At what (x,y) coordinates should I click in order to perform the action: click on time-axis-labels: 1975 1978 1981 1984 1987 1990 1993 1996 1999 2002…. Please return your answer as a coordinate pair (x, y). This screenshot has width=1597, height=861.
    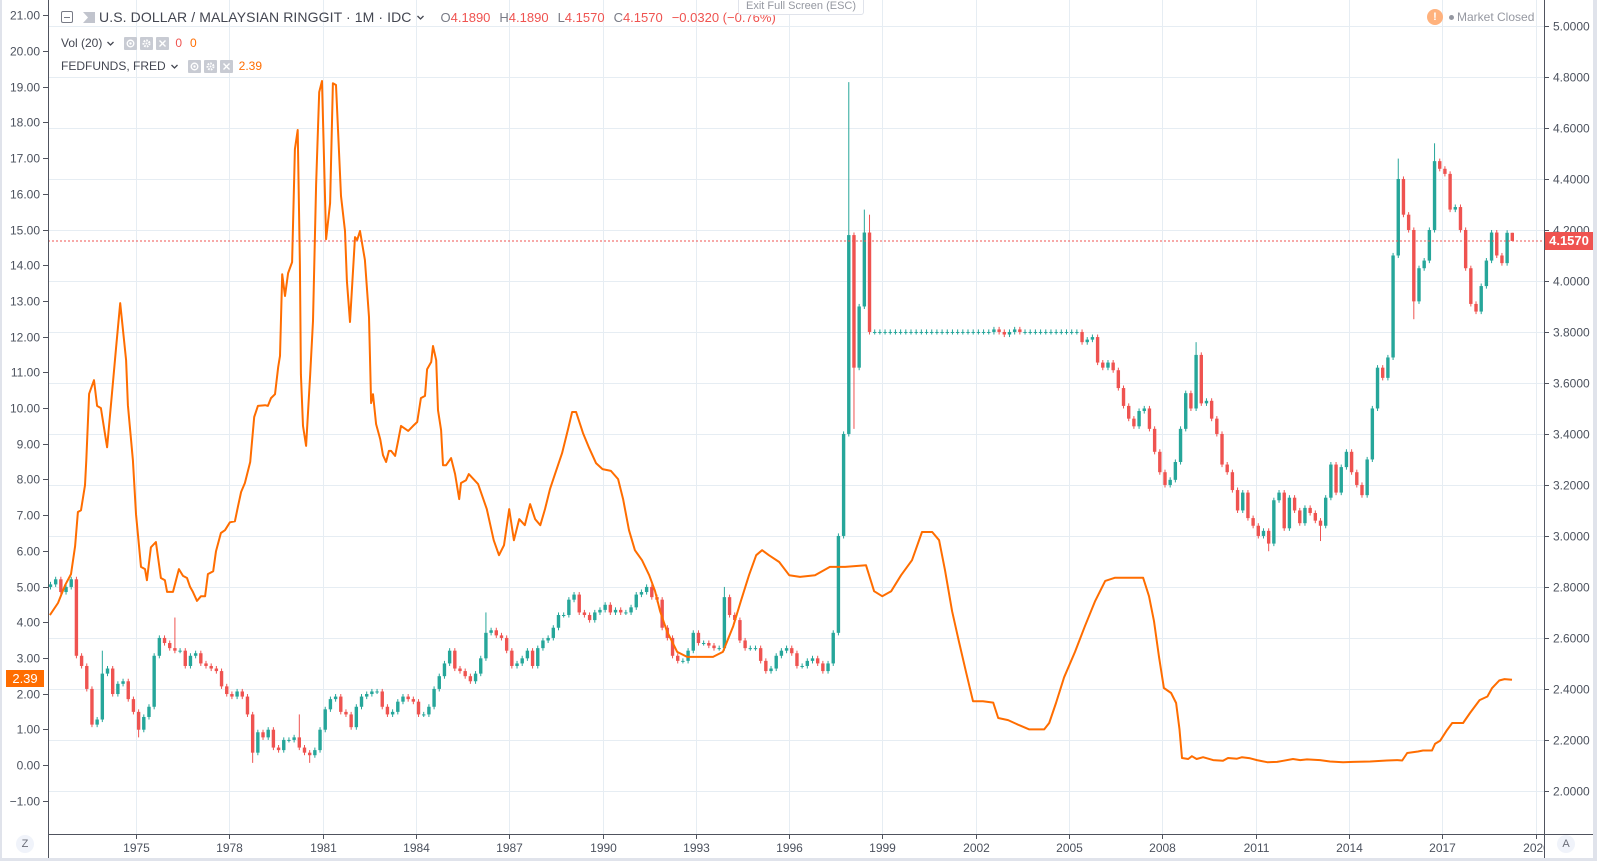
    Looking at the image, I should click on (833, 848).